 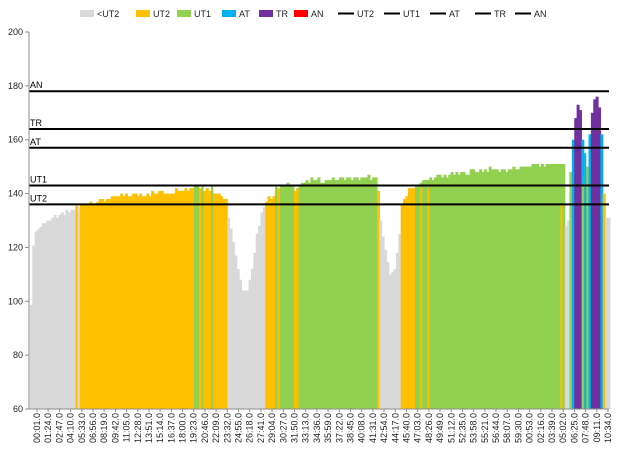 I want to click on x-tick-label: 02:47.0, so click(x=59, y=428).